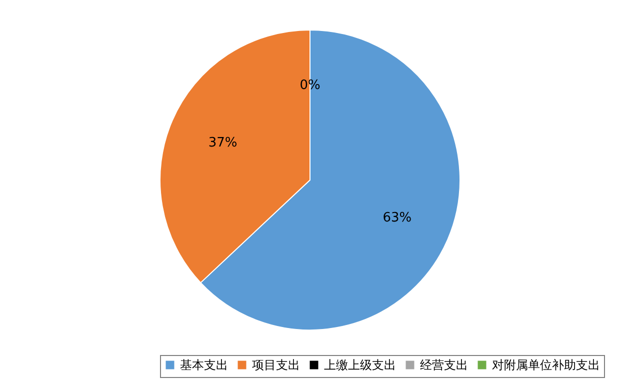 Image resolution: width=642 pixels, height=392 pixels. What do you see at coordinates (310, 85) in the screenshot?
I see `text: 0%` at bounding box center [310, 85].